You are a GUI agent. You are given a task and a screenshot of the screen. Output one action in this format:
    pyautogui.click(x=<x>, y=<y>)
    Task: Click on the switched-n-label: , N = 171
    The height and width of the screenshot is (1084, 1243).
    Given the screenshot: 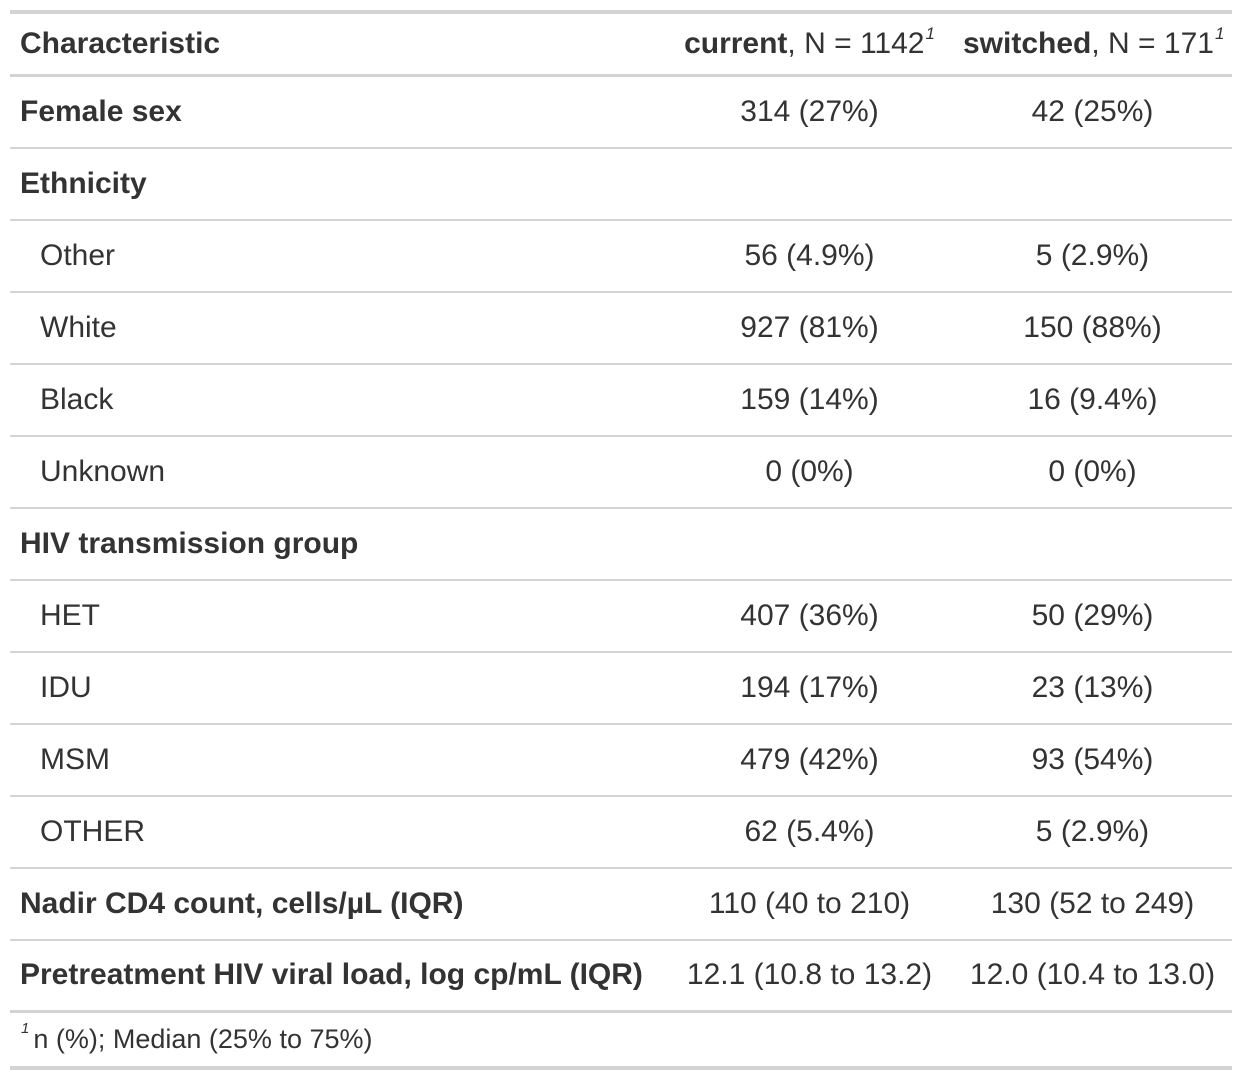 What is the action you would take?
    pyautogui.click(x=1152, y=43)
    